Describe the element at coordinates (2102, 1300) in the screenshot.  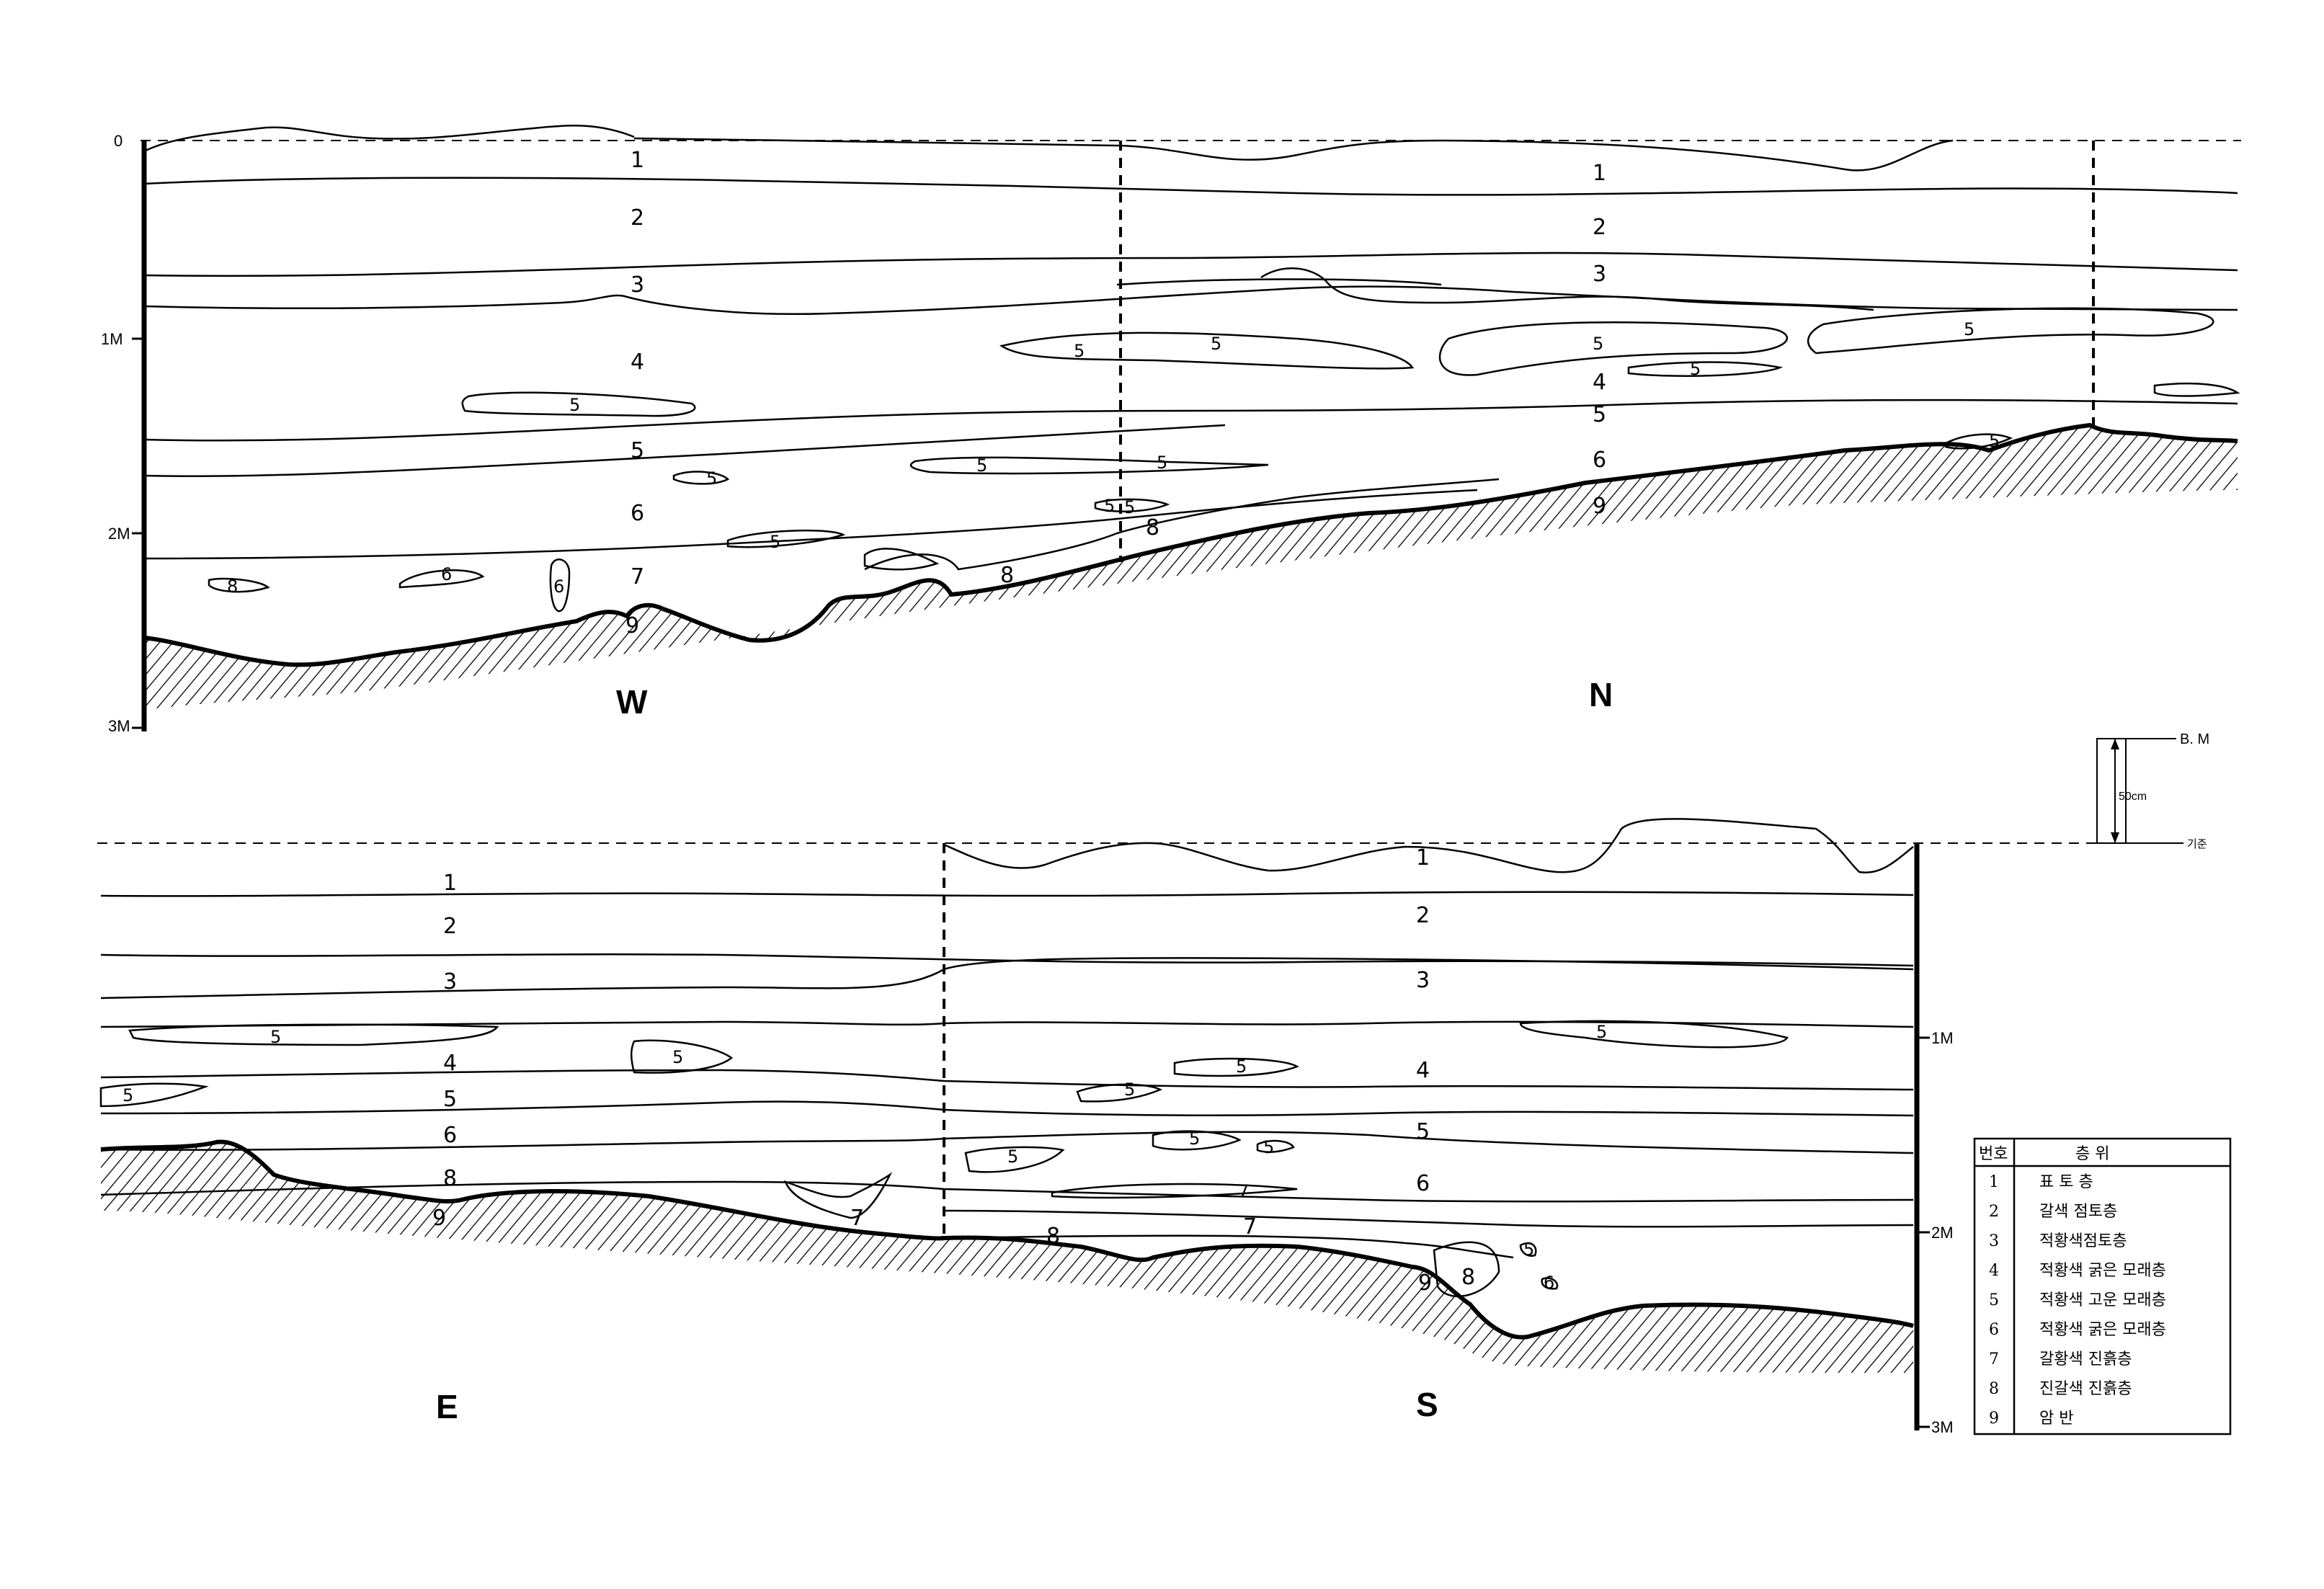
I see `legend-row-5-label: 적황색 고운 모래층` at that location.